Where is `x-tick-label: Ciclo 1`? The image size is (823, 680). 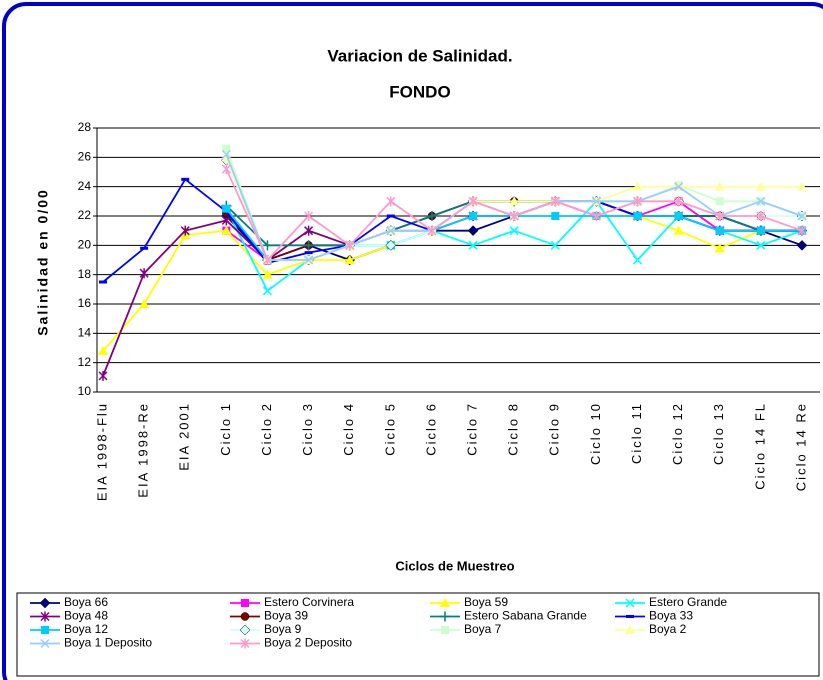
x-tick-label: Ciclo 1 is located at coordinates (225, 429).